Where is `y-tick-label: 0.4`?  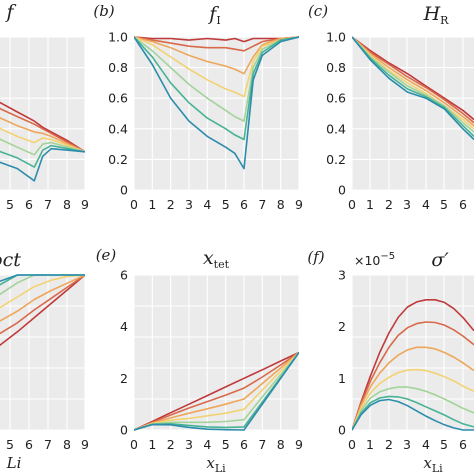
y-tick-label: 0.4 is located at coordinates (118, 128).